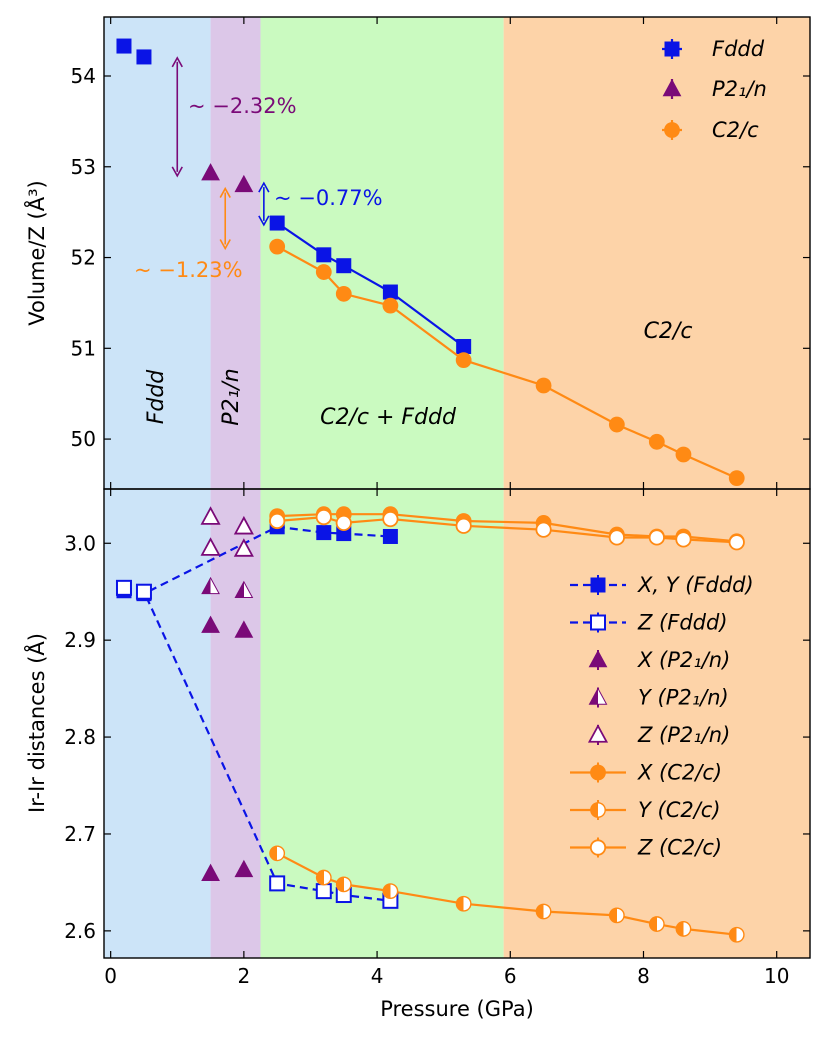 The width and height of the screenshot is (830, 1043). What do you see at coordinates (242, 106) in the screenshot?
I see `annotation-label: ~ −2.32%` at bounding box center [242, 106].